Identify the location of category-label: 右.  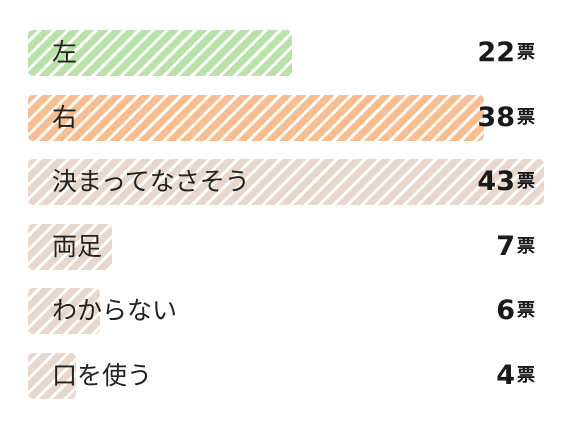
(65, 117).